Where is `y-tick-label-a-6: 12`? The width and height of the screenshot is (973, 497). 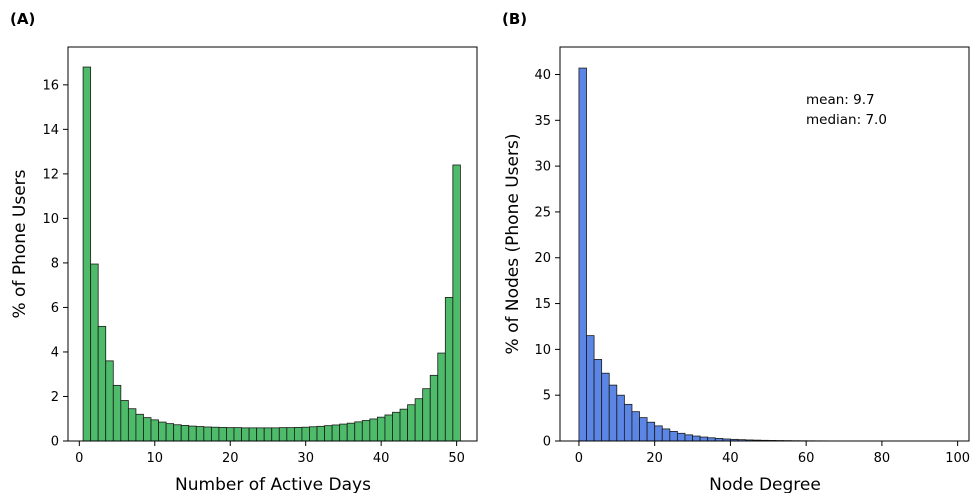 y-tick-label-a-6: 12 is located at coordinates (50, 174).